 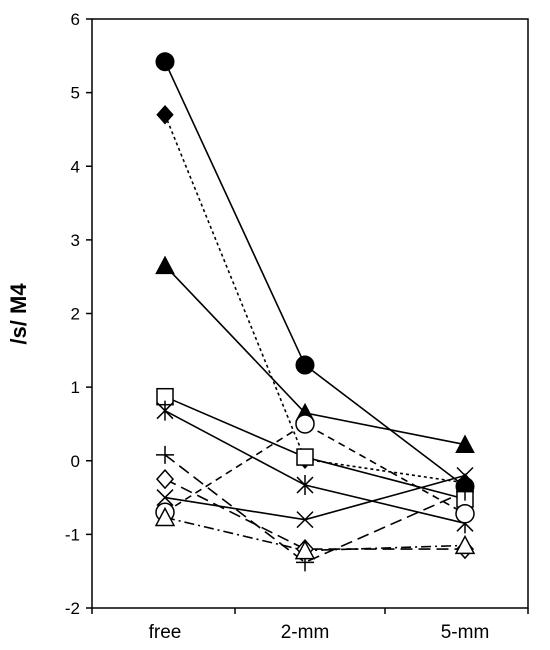 I want to click on y-axis-title: /s/ M4, so click(x=18, y=314).